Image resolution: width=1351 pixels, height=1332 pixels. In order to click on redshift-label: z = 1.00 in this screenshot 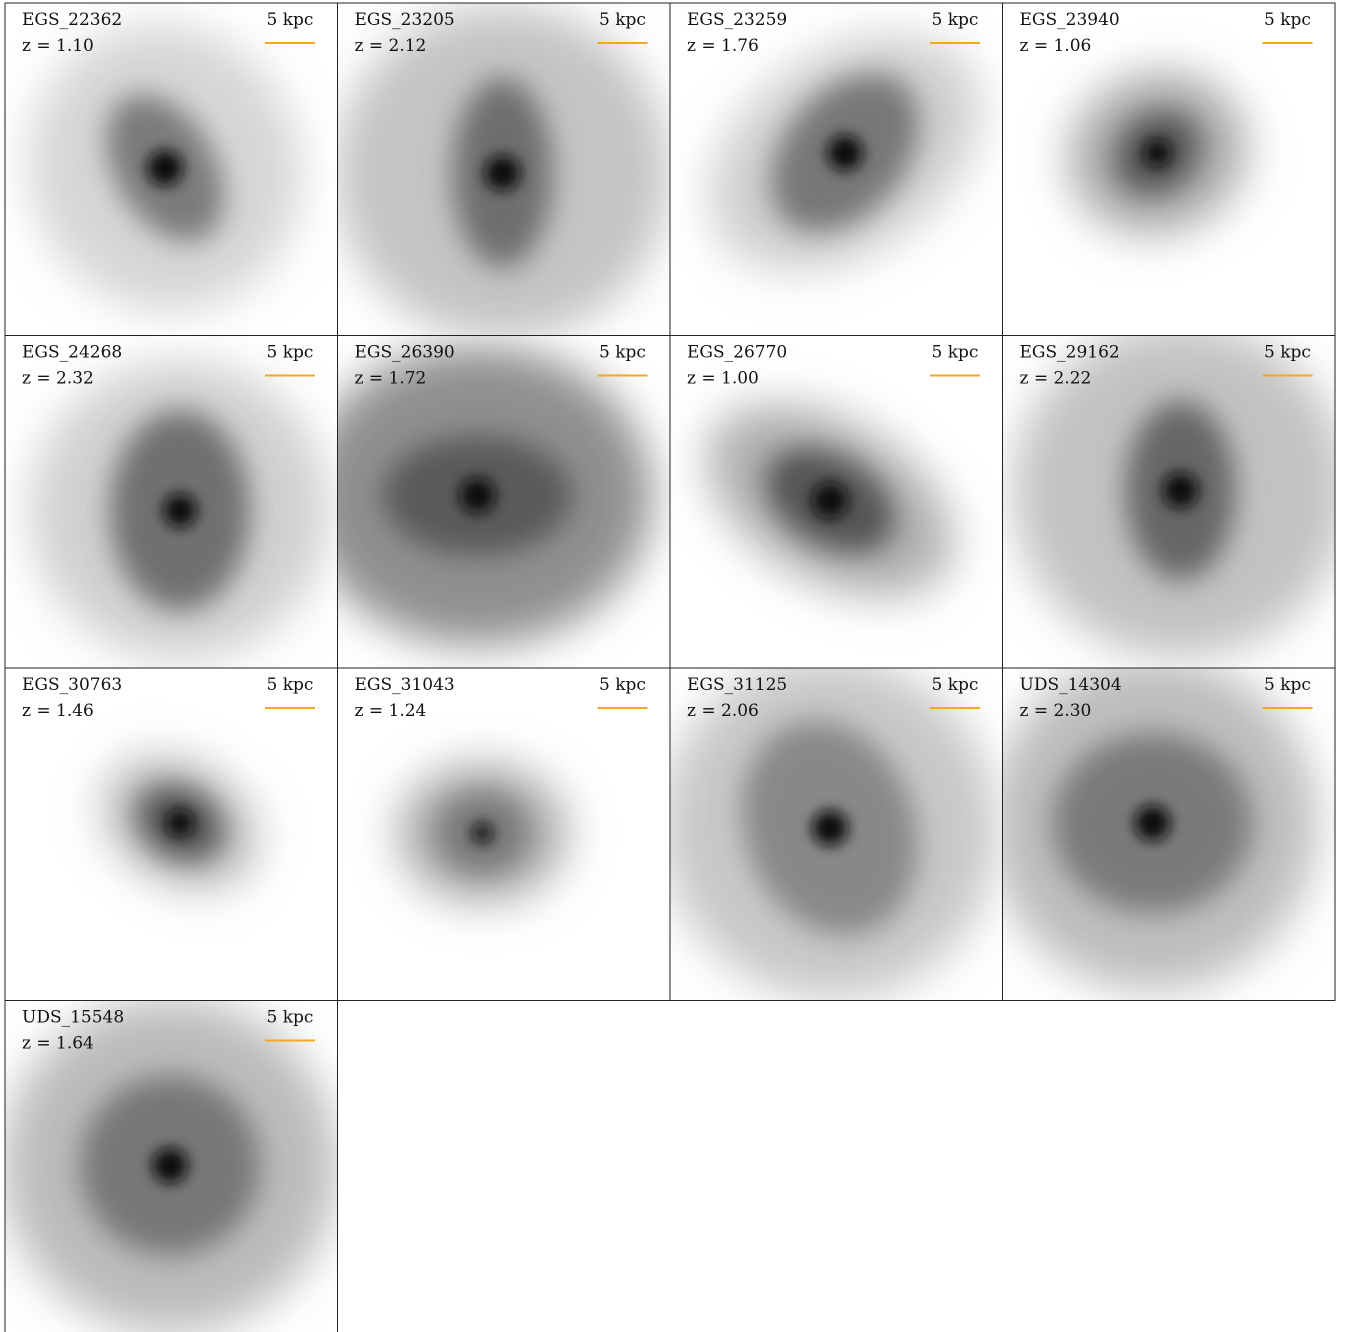, I will do `click(723, 379)`.